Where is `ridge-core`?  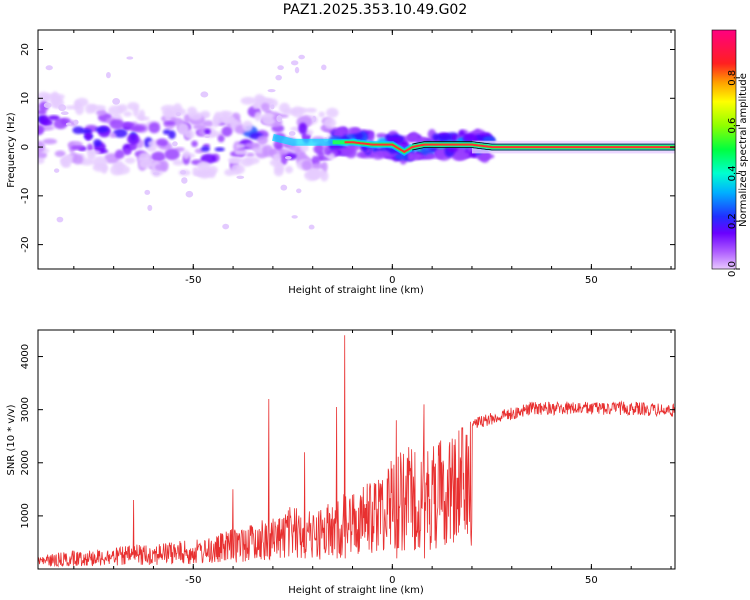 ridge-core is located at coordinates (509, 147).